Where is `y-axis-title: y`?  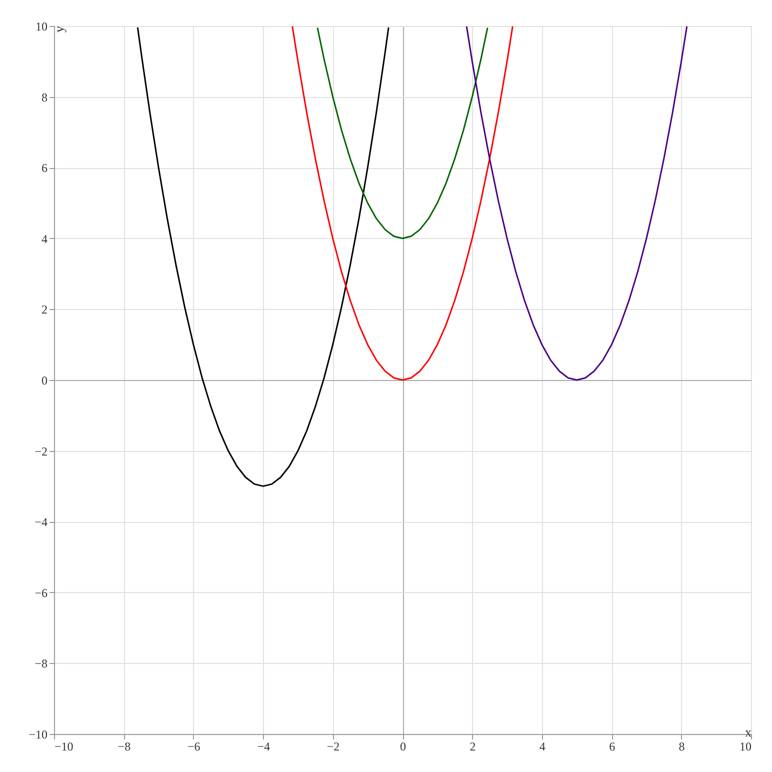
y-axis-title: y is located at coordinates (59, 29).